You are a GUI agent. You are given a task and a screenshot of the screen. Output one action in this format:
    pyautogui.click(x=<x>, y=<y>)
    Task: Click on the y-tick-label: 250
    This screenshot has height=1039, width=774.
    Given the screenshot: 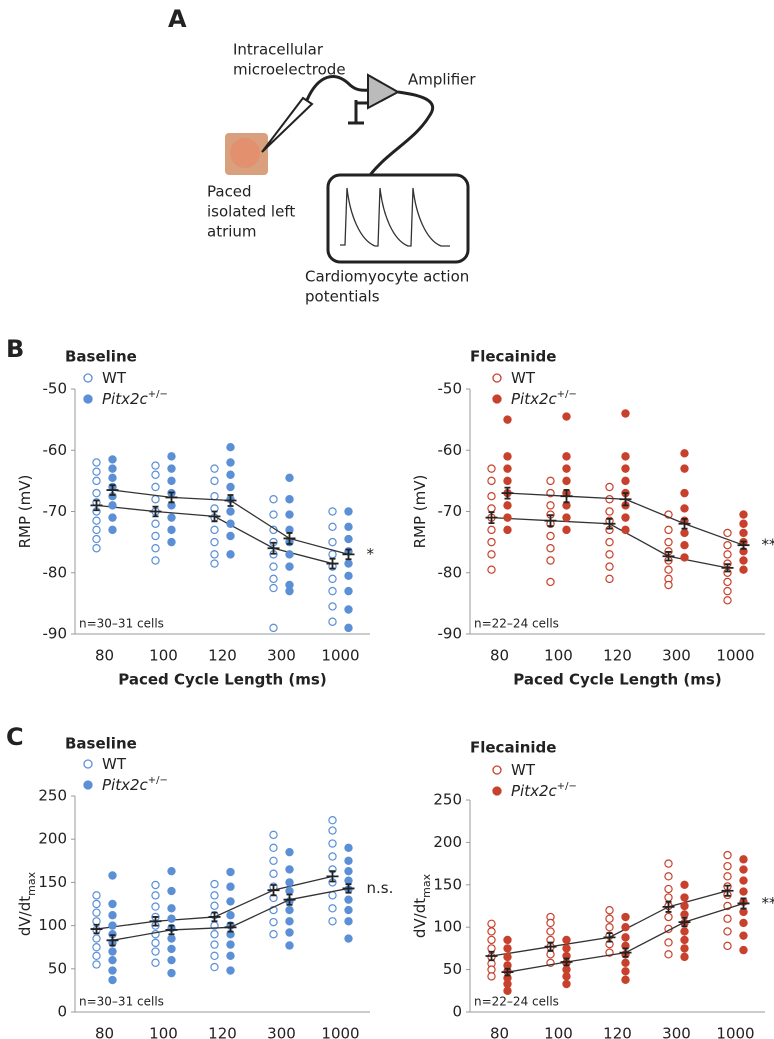 What is the action you would take?
    pyautogui.click(x=52, y=796)
    